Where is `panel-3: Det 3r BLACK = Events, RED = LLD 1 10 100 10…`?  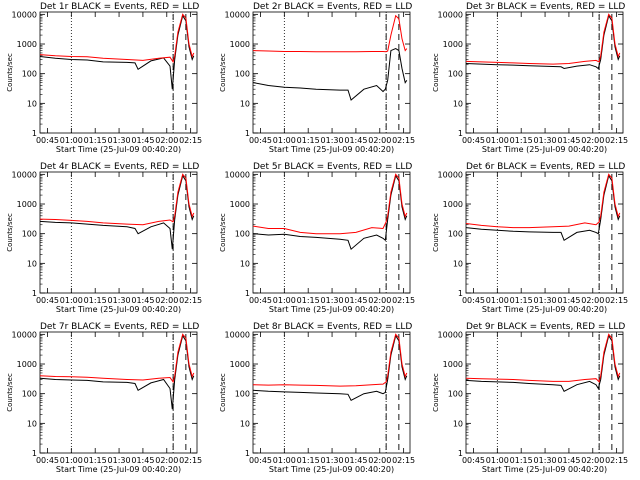 panel-3: Det 3r BLACK = Events, RED = LLD 1 10 100 10… is located at coordinates (530, 78).